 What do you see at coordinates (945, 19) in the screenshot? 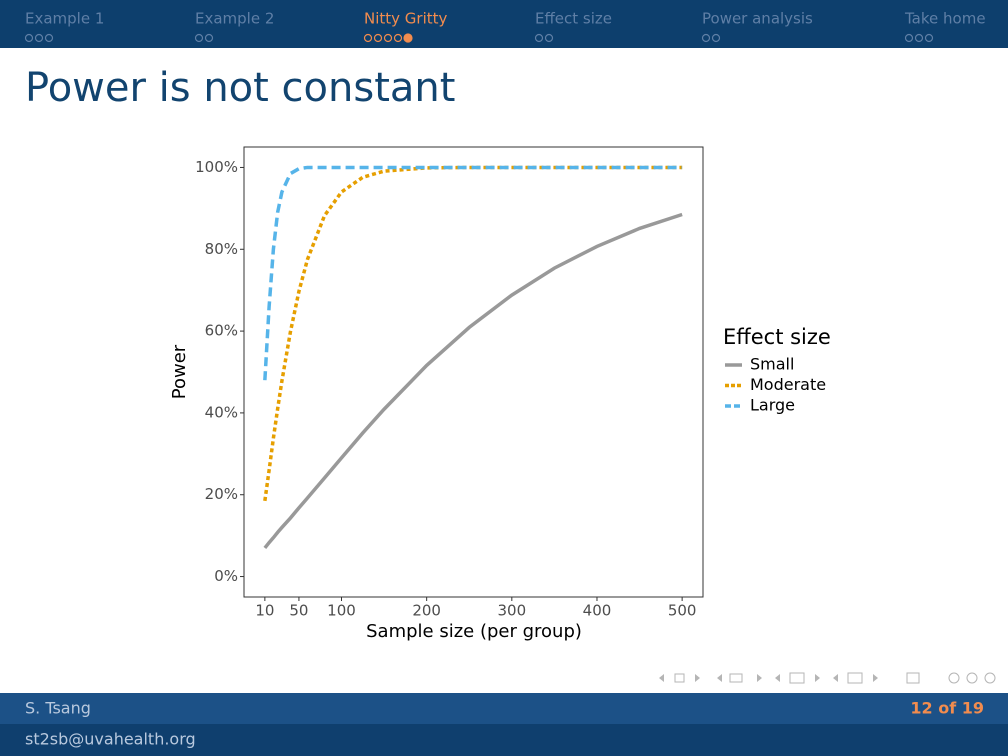
I see `nav-section: Take home` at bounding box center [945, 19].